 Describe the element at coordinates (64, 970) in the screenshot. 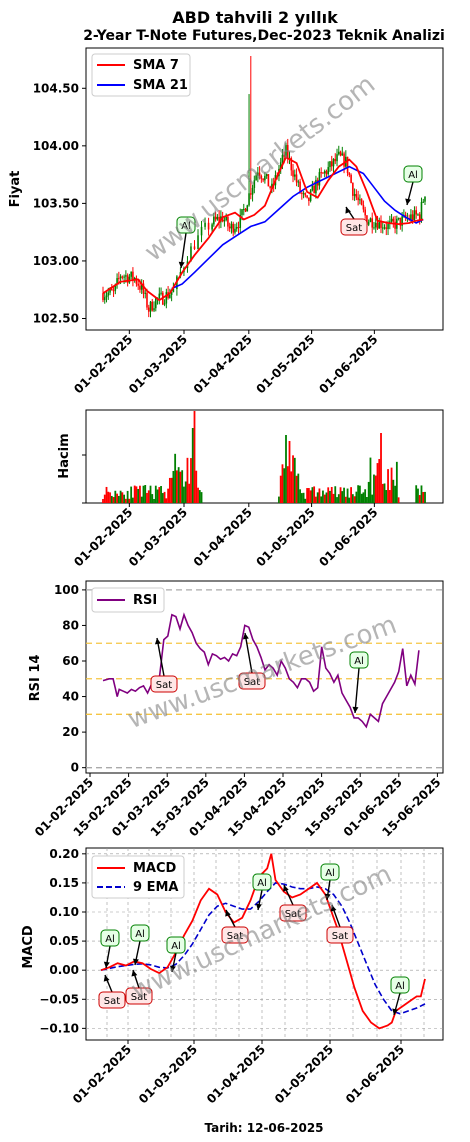

I see `macd-ytick-label: 0.00` at that location.